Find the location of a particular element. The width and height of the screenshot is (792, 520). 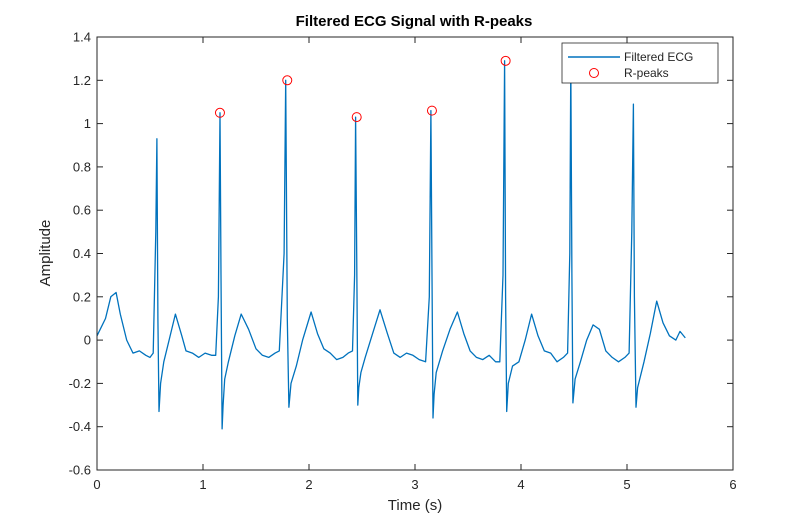

y-tick-label: 0.6 is located at coordinates (82, 210).